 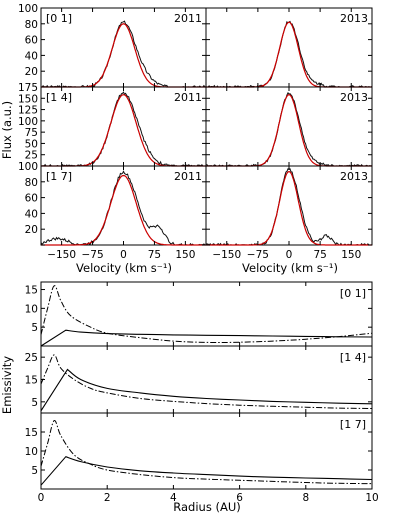 What do you see at coordinates (31, 144) in the screenshot?
I see `y-tick-label: 50` at bounding box center [31, 144].